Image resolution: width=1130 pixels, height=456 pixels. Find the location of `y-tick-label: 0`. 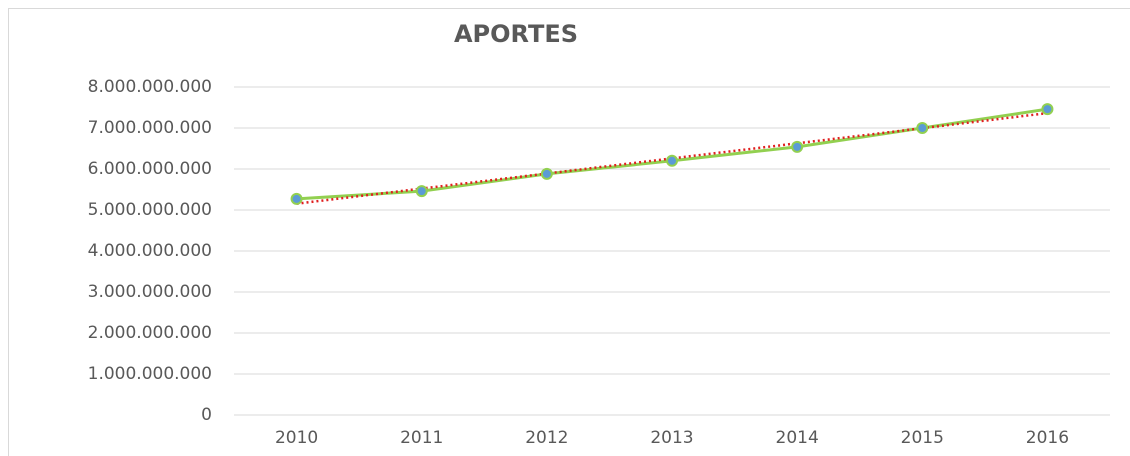

y-tick-label: 0 is located at coordinates (206, 415).